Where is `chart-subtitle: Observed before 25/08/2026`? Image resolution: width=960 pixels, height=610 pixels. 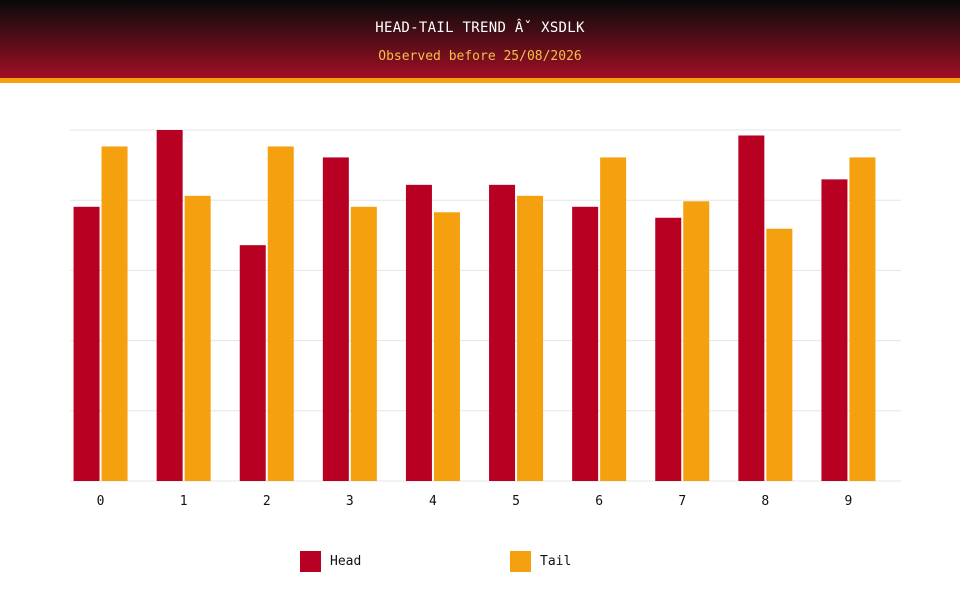
chart-subtitle: Observed before 25/08/2026 is located at coordinates (480, 56).